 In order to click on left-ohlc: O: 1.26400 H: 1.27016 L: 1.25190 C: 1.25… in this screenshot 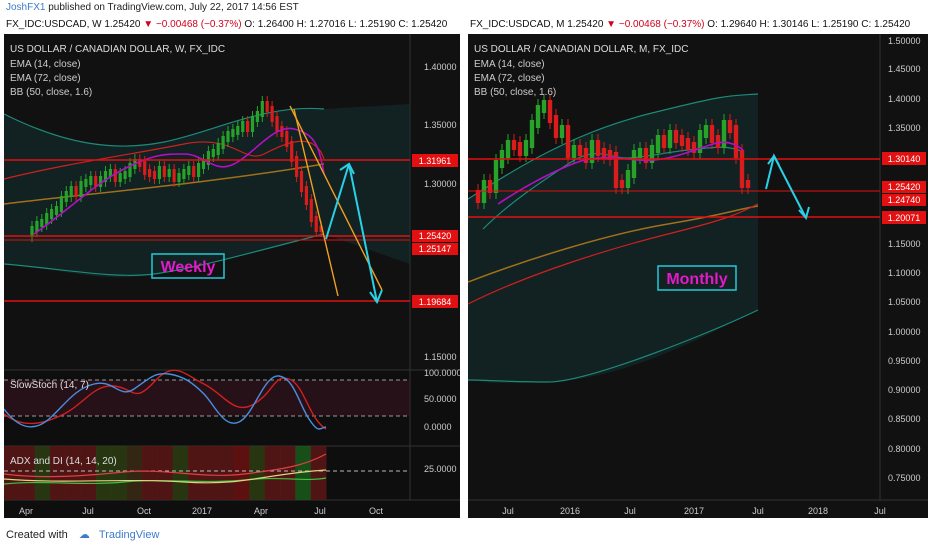, I will do `click(346, 24)`.